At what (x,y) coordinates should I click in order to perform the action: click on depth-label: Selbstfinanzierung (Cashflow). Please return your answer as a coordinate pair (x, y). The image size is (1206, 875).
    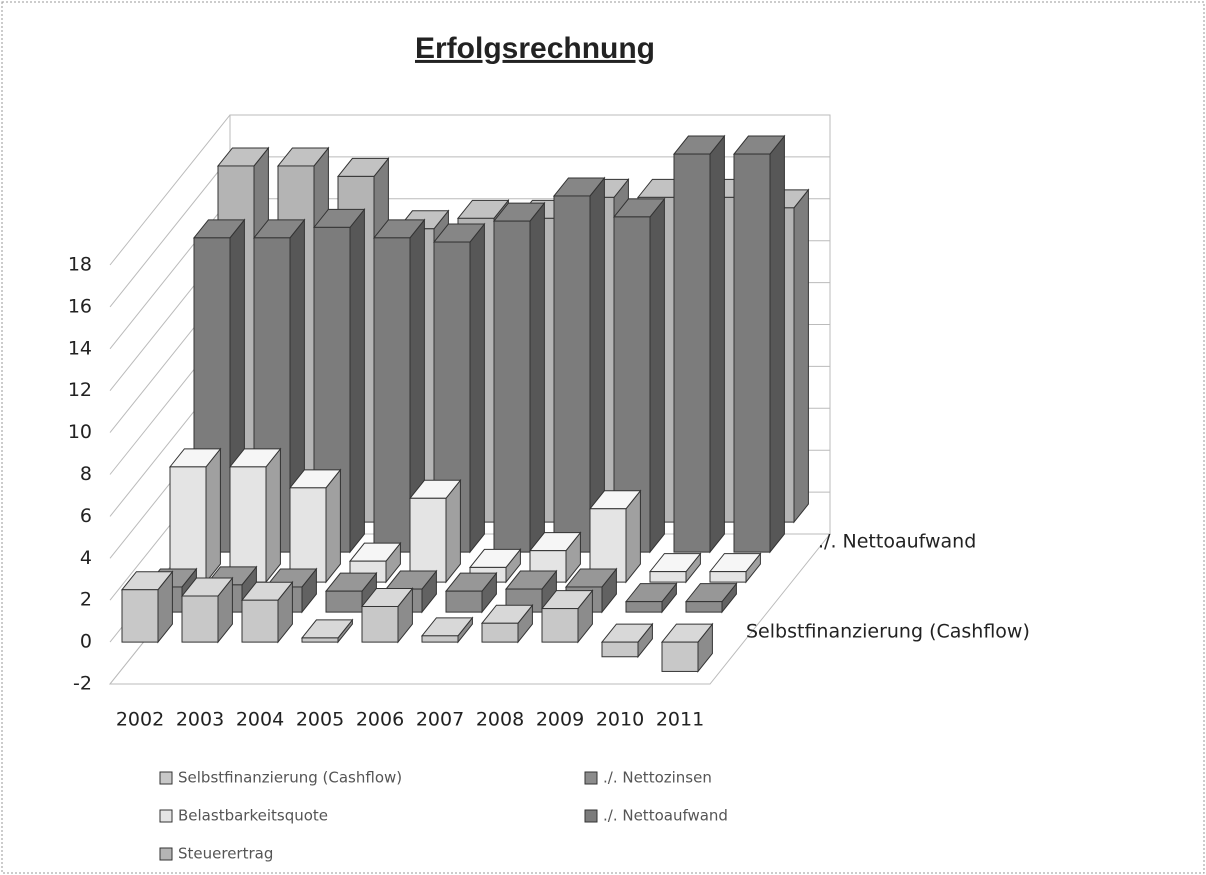
    Looking at the image, I should click on (888, 632).